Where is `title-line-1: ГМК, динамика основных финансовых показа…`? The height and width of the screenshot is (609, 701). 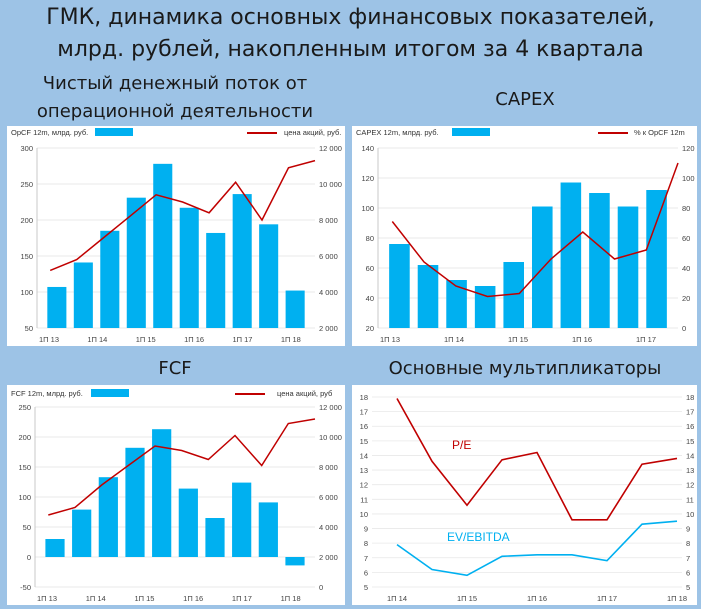
title-line-1: ГМК, динамика основных финансовых показа… is located at coordinates (350, 17).